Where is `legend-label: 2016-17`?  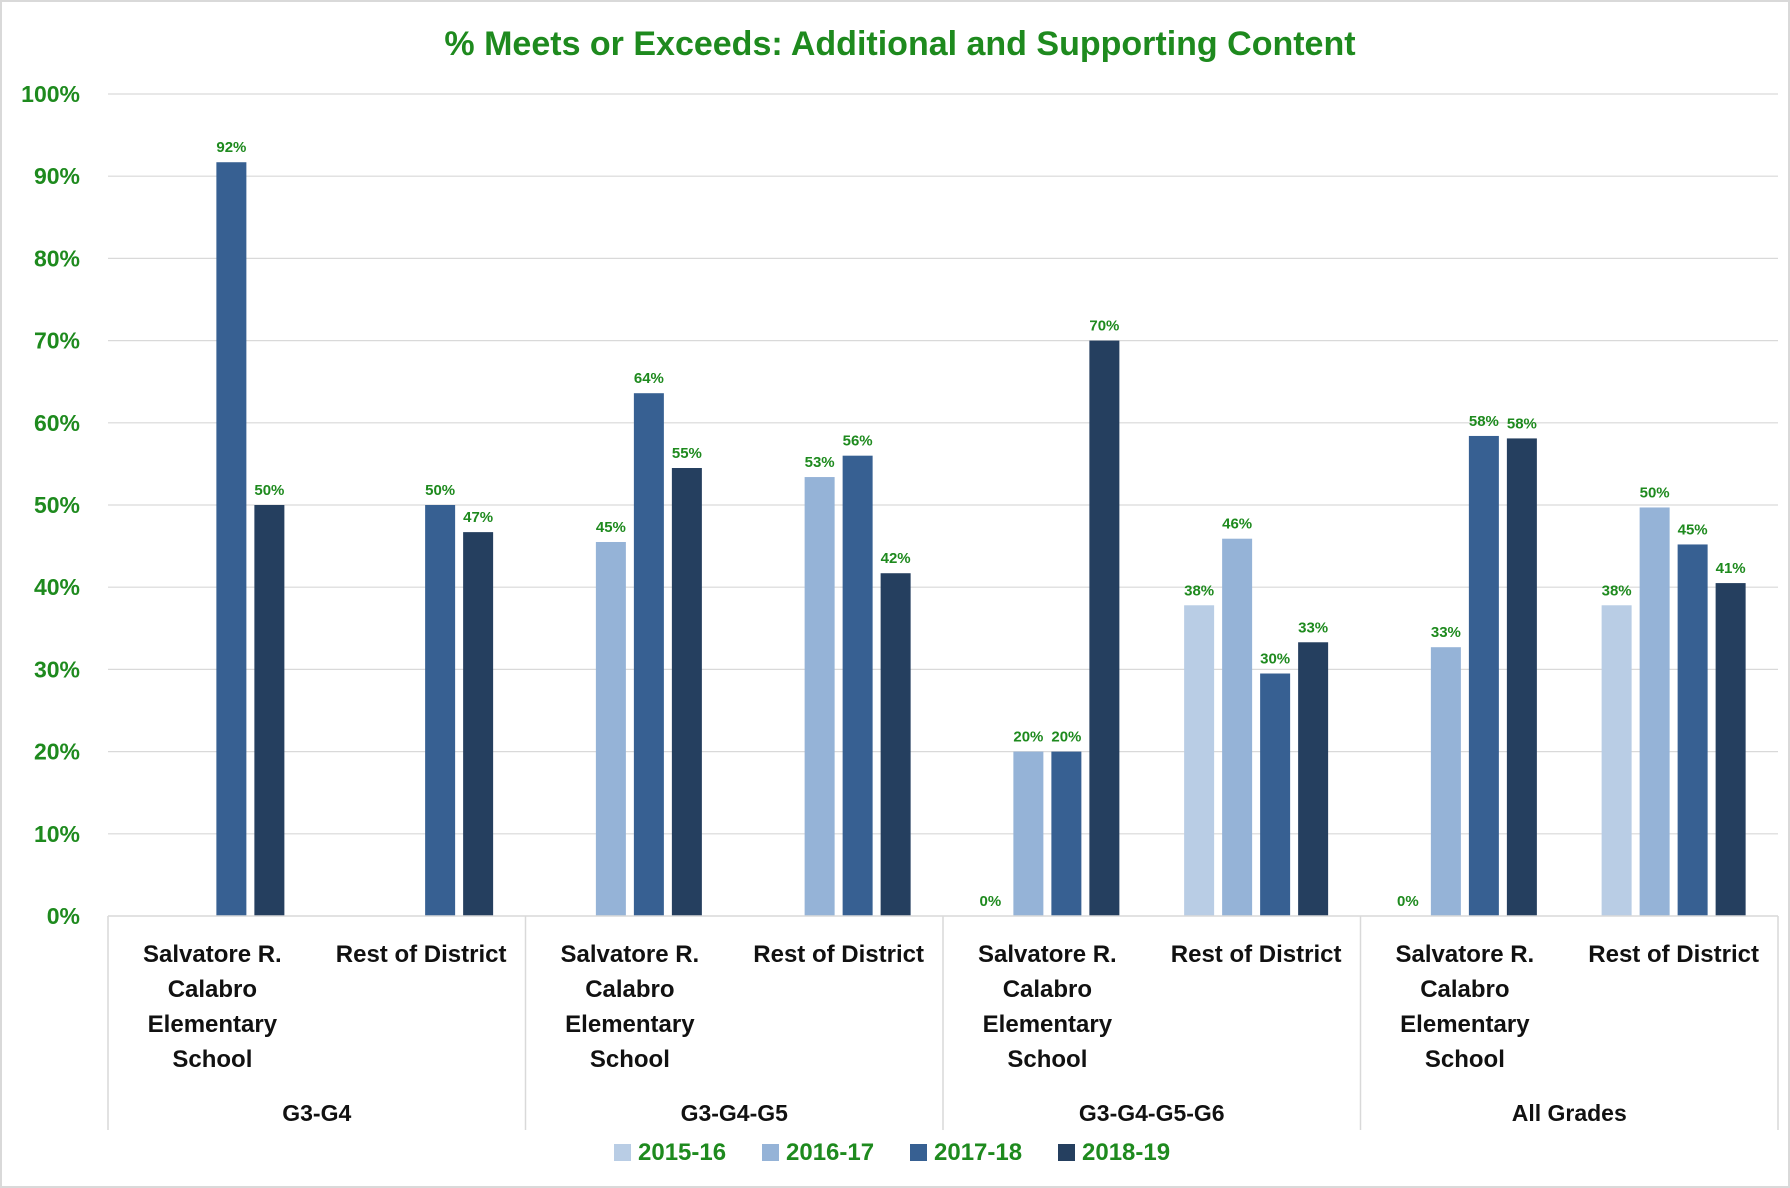
legend-label: 2016-17 is located at coordinates (830, 1152).